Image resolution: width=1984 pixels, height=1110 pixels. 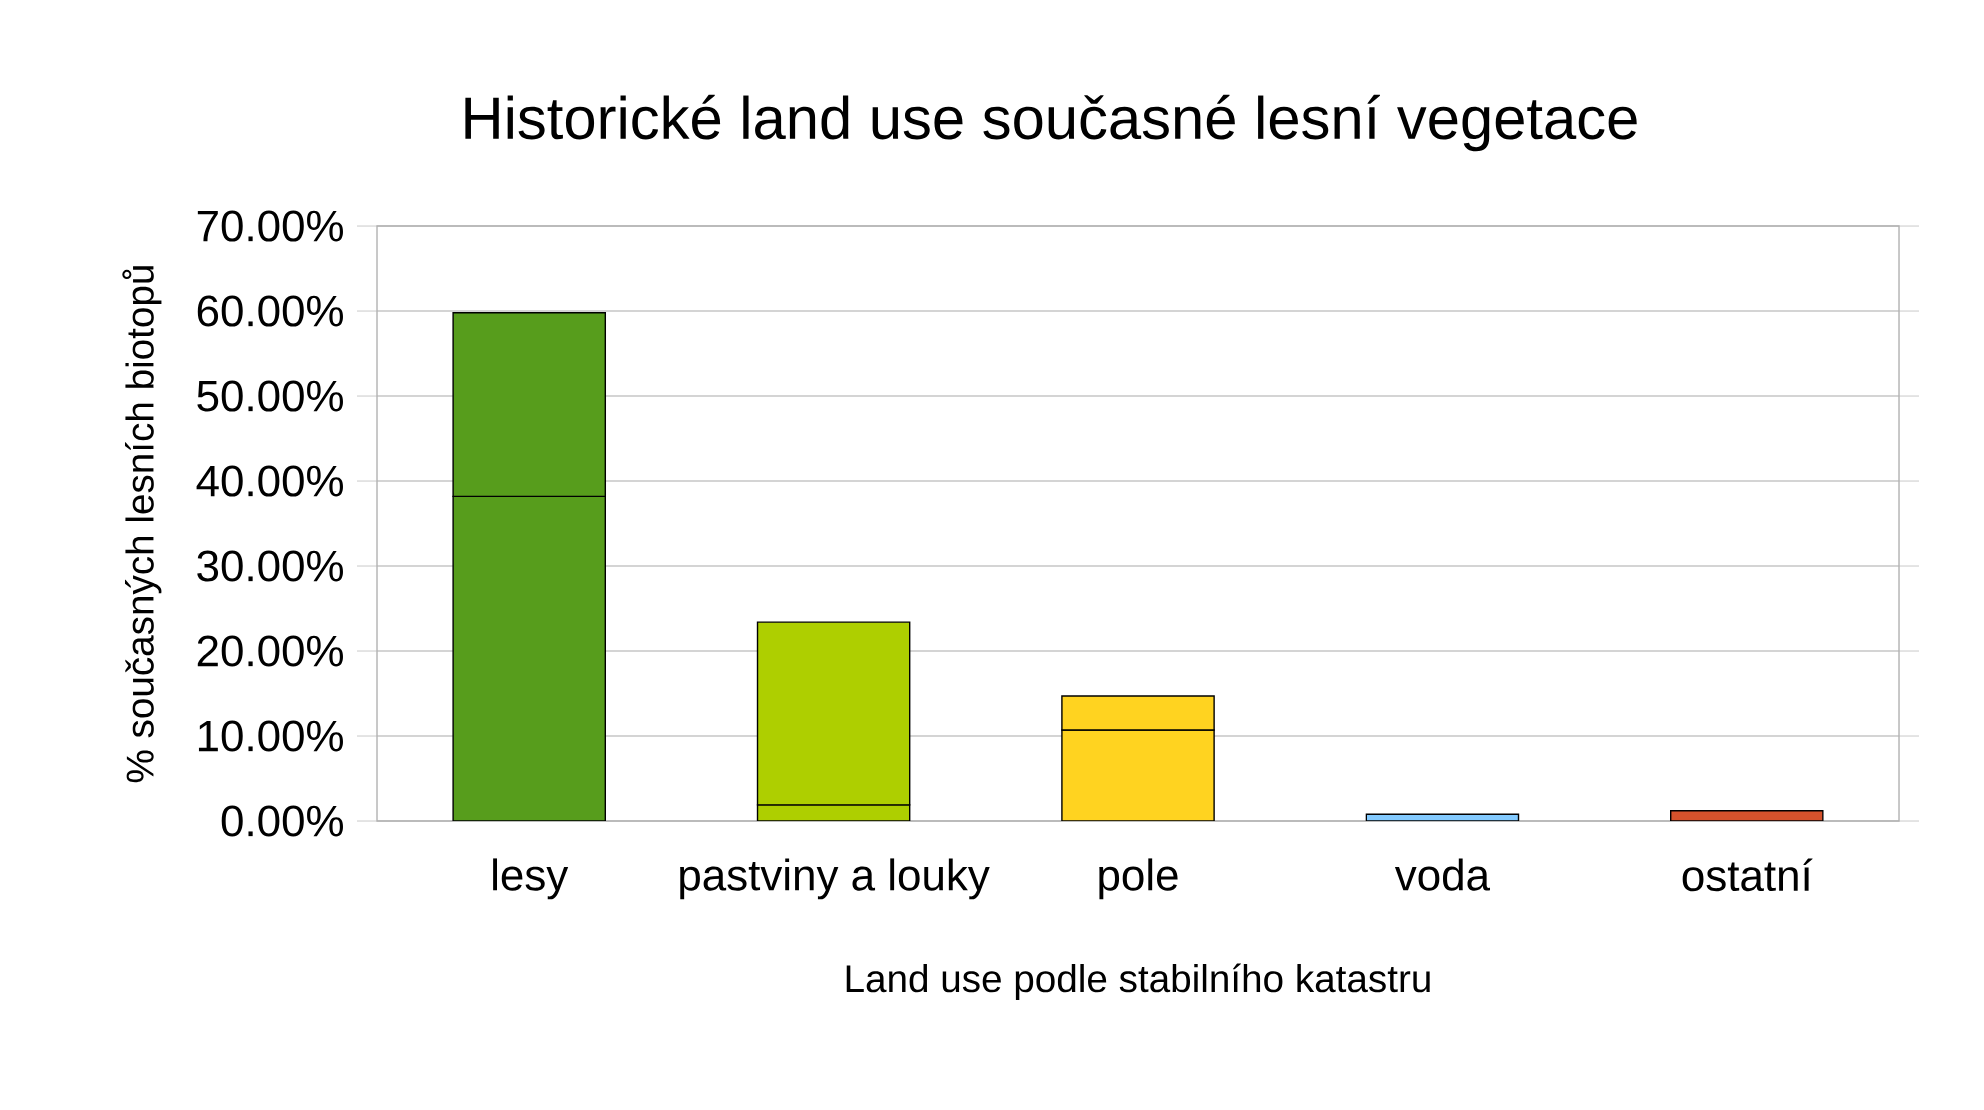 What do you see at coordinates (1051, 123) in the screenshot?
I see `chart-title: Historické land use současné lesní vegetace` at bounding box center [1051, 123].